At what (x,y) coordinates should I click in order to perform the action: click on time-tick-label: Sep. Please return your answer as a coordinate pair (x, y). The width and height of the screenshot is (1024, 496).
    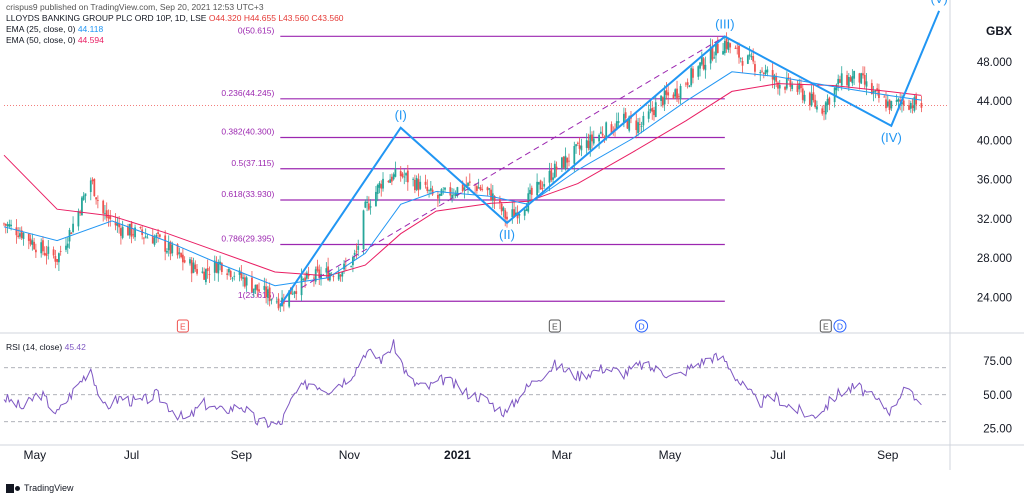
    Looking at the image, I should click on (888, 455).